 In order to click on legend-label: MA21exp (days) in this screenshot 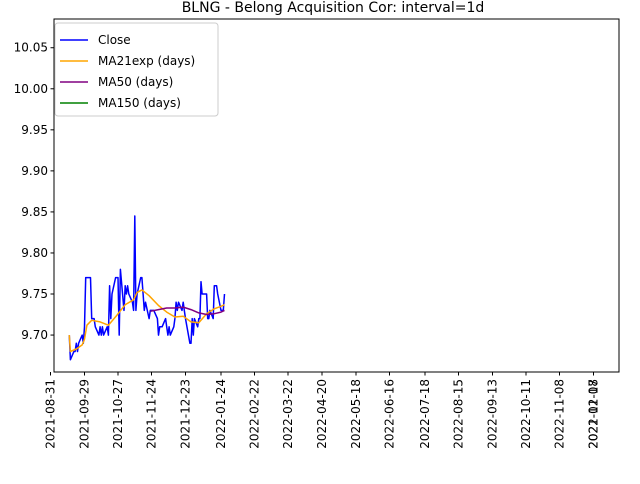, I will do `click(146, 61)`.